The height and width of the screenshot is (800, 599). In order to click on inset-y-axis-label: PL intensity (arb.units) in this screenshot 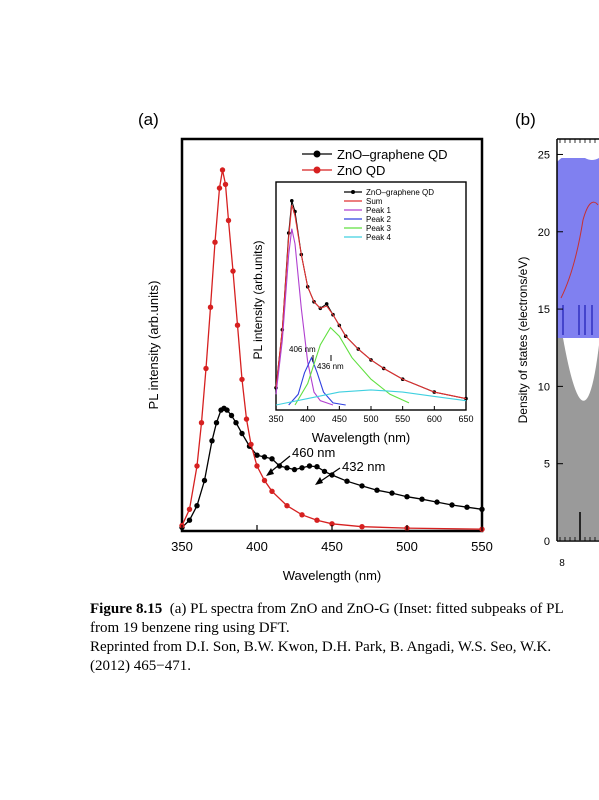, I will do `click(258, 300)`.